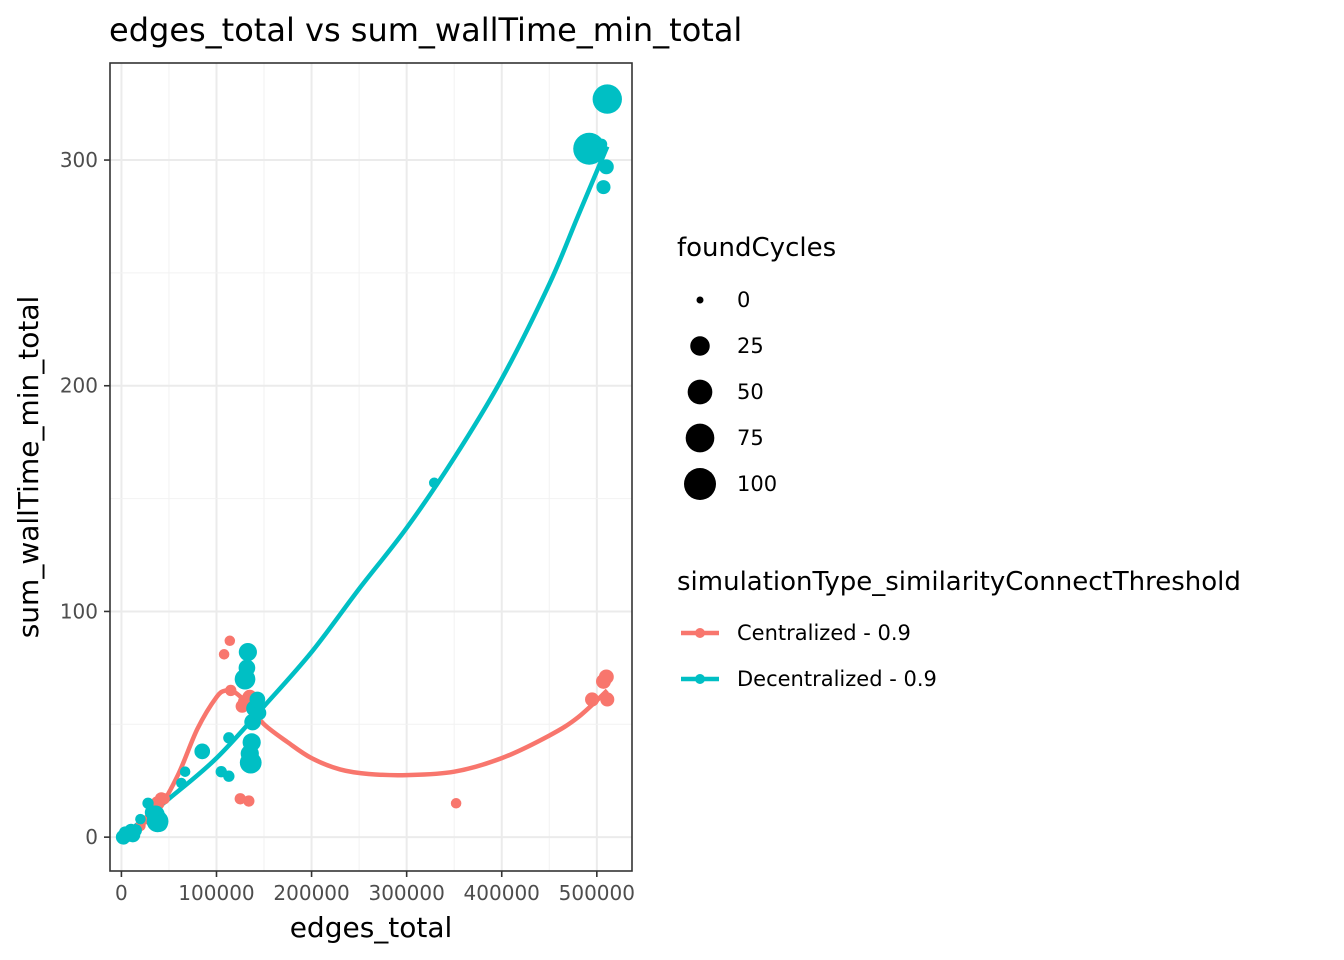 The height and width of the screenshot is (960, 1344). What do you see at coordinates (121, 893) in the screenshot?
I see `x-tick-label: 0` at bounding box center [121, 893].